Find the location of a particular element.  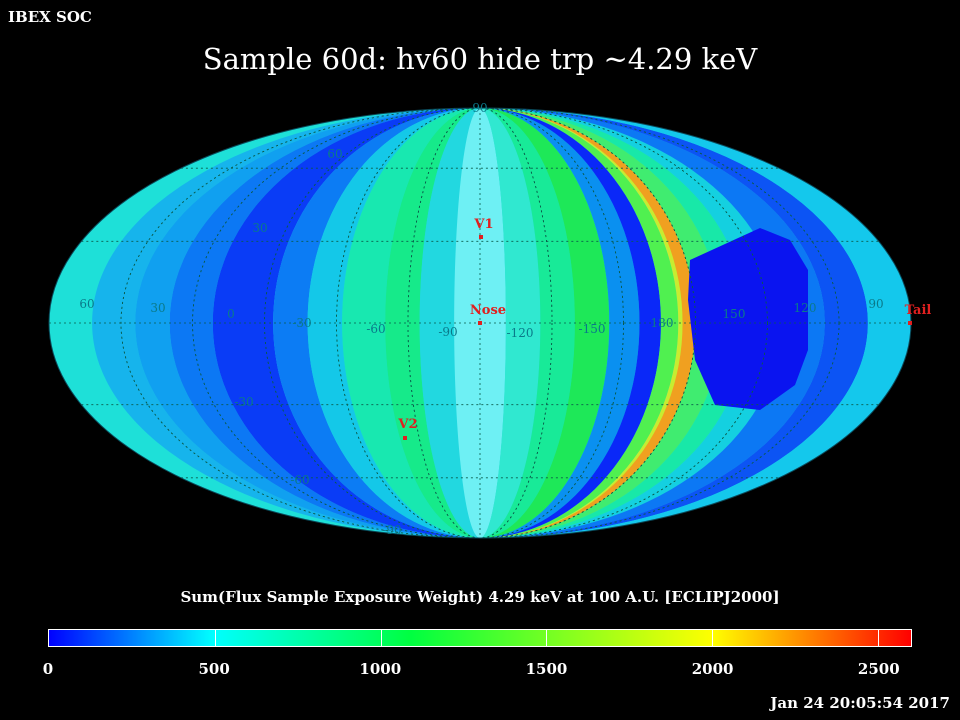

colorbar-tick-label: 2500 is located at coordinates (878, 669).